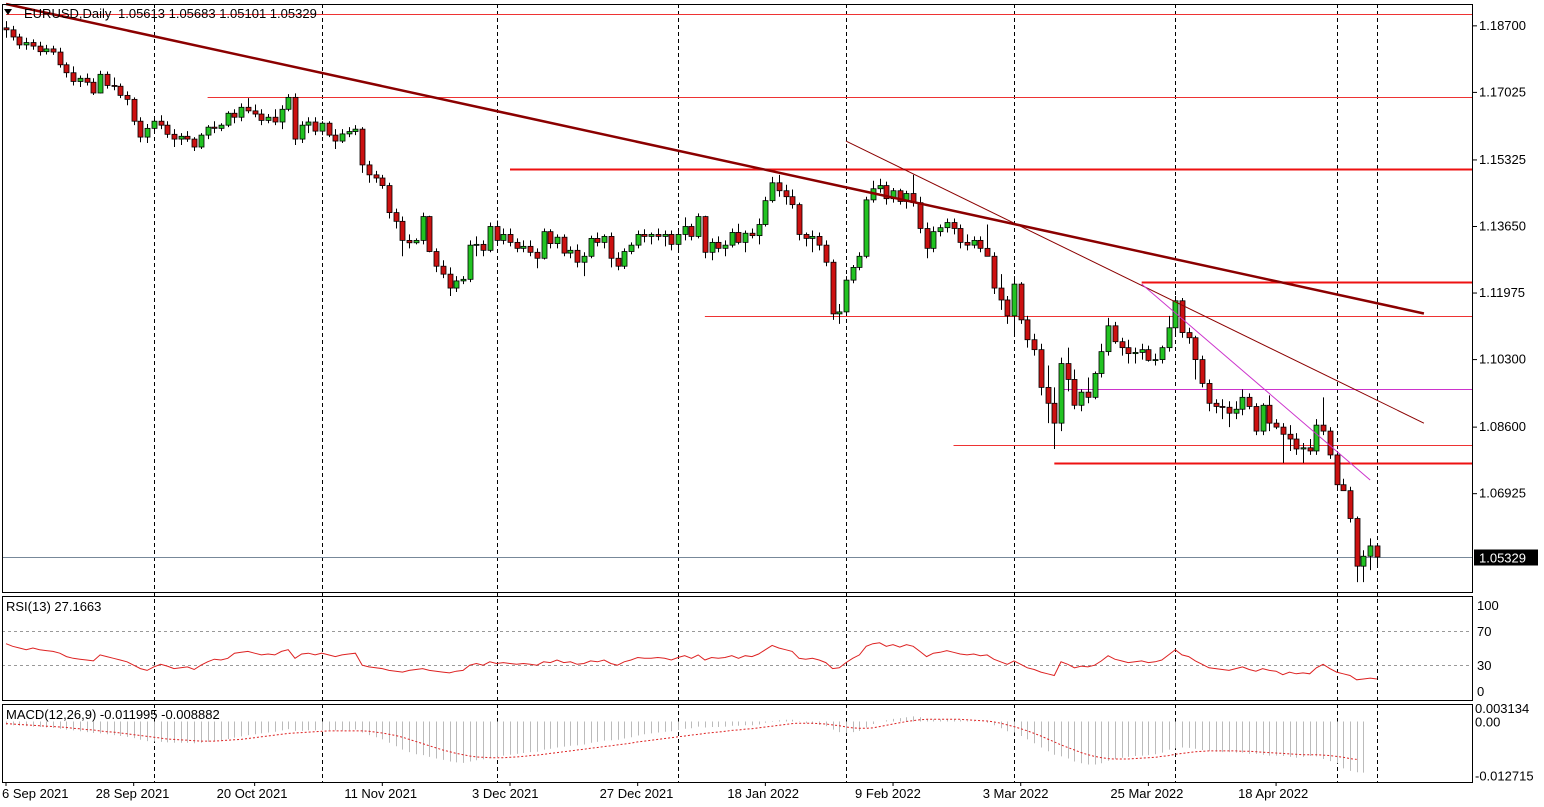 Image resolution: width=1544 pixels, height=807 pixels. What do you see at coordinates (1502, 359) in the screenshot?
I see `price-tick-label: 1.10300` at bounding box center [1502, 359].